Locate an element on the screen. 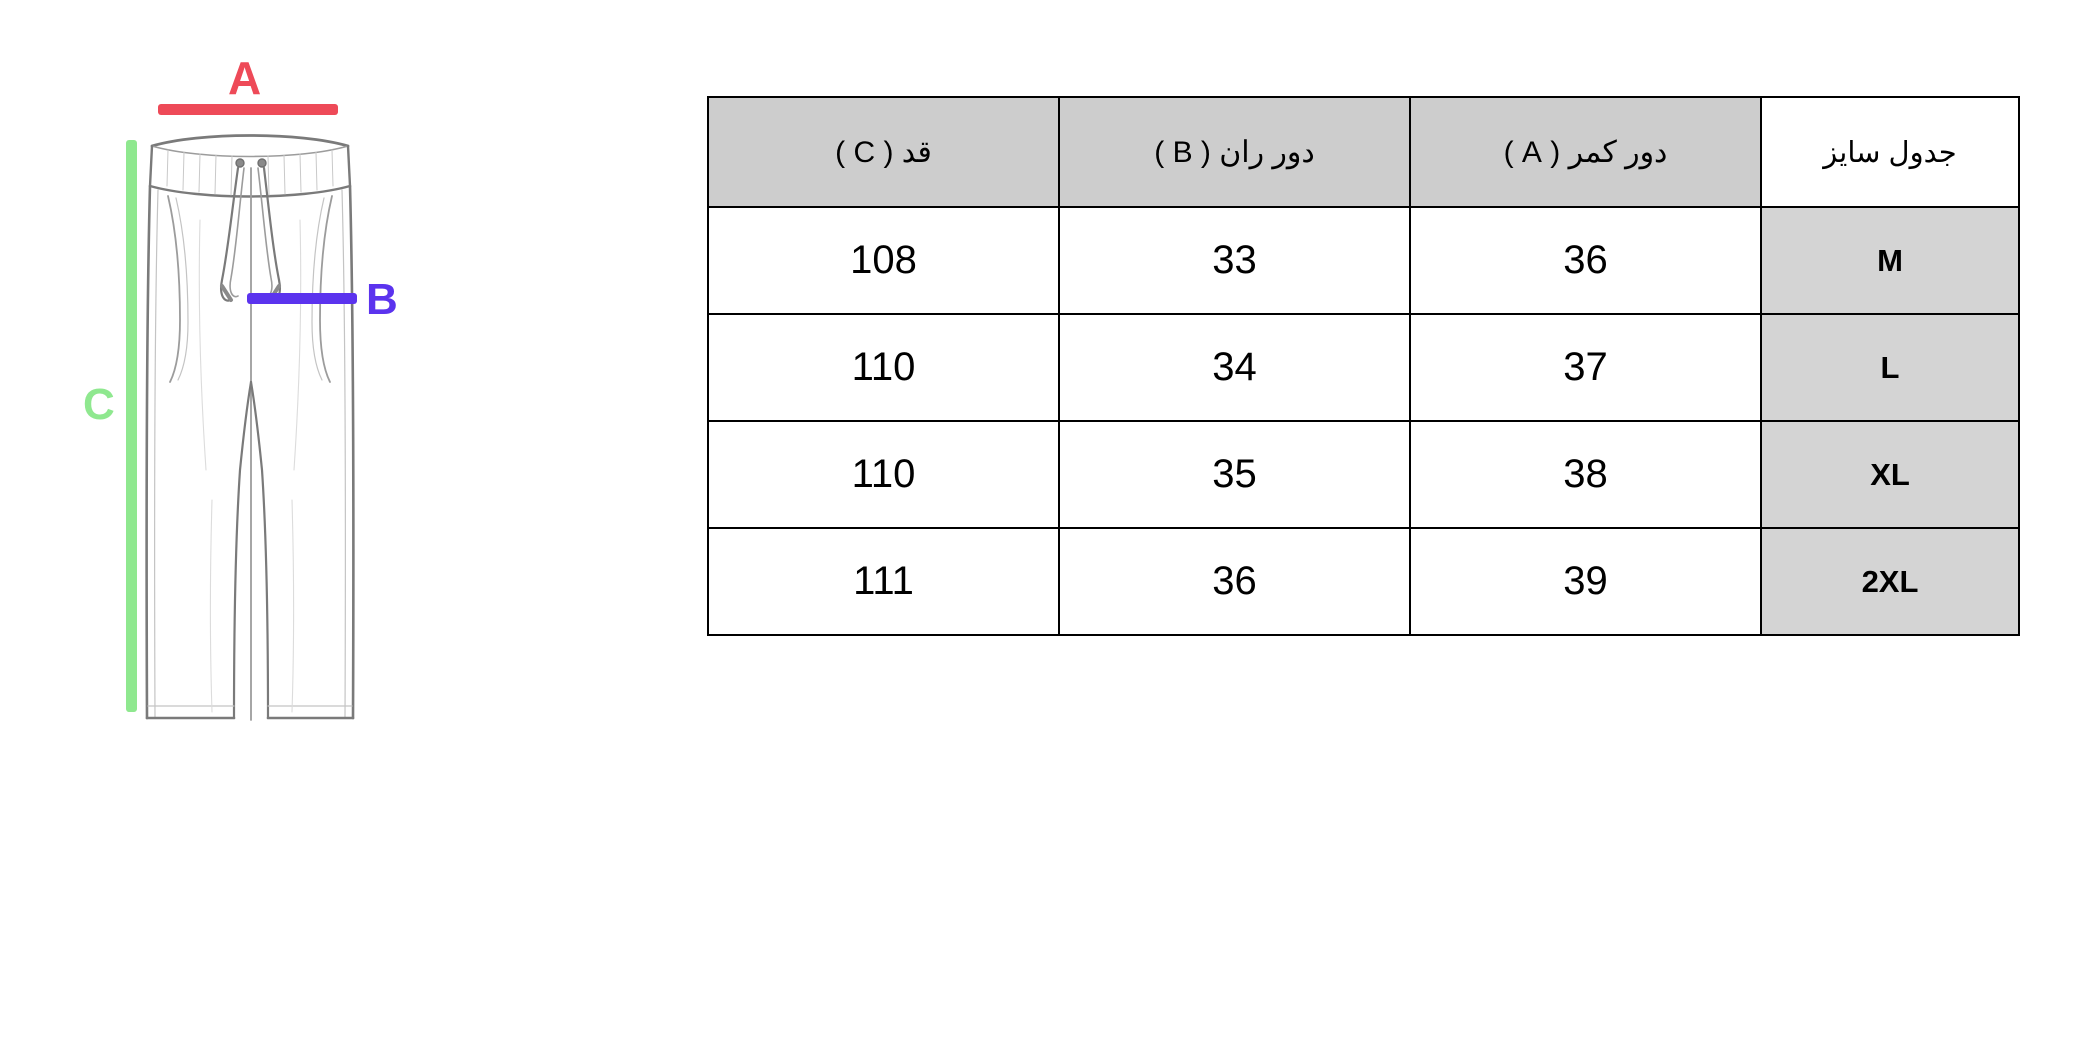 This screenshot has height=1044, width=2100. waist-measure-bar is located at coordinates (248, 109).